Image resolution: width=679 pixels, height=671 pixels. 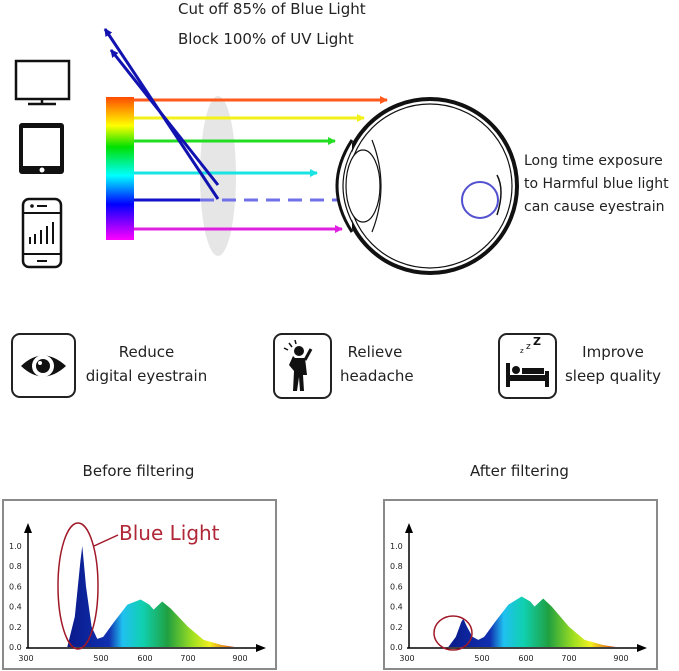 What do you see at coordinates (518, 593) in the screenshot?
I see `spectrum-chart-after: 0.0 0.2 0.4 0.6 0.8 1.0 300 500 600 700 900` at bounding box center [518, 593].